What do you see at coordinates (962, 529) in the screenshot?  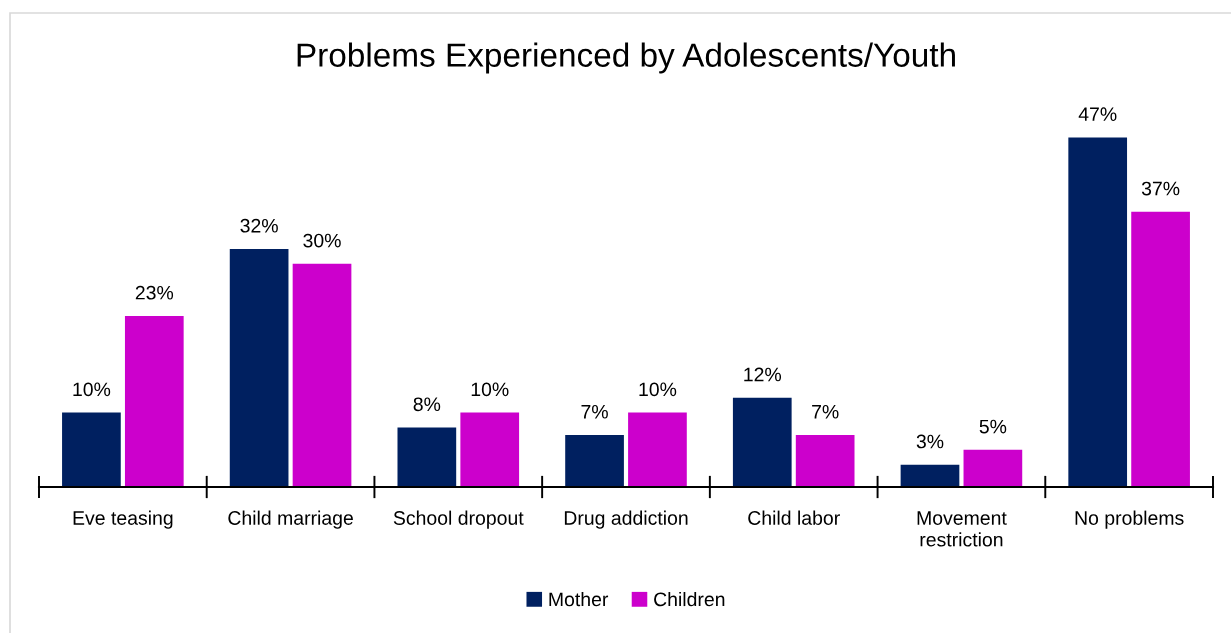 I see `x-tick-label: Movement restriction` at bounding box center [962, 529].